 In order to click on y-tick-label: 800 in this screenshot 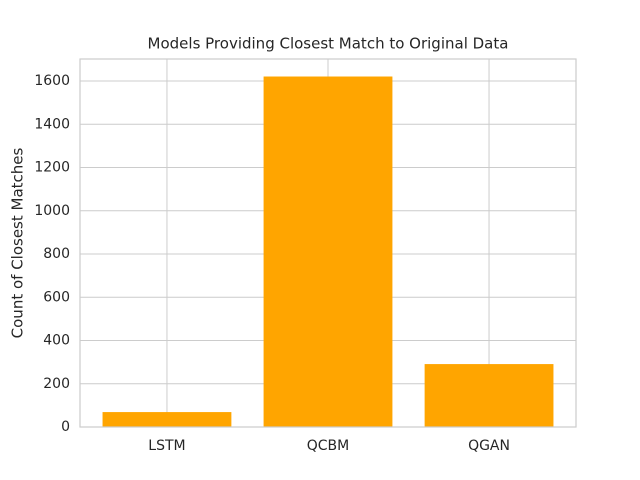, I will do `click(56, 254)`.